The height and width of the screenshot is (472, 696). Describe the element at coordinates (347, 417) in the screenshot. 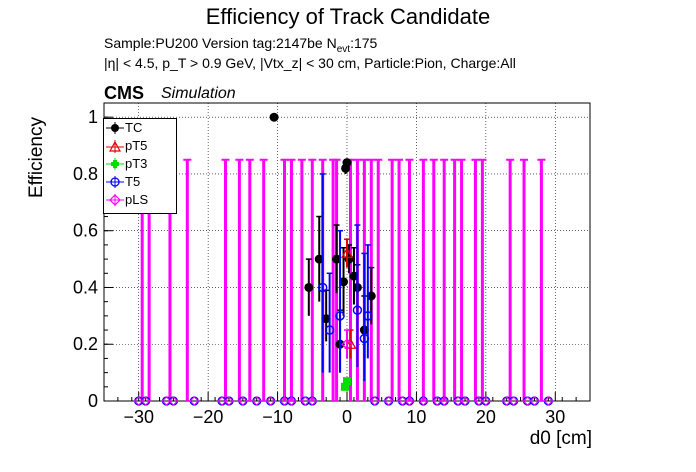

I see `x-tick-label: 0` at that location.